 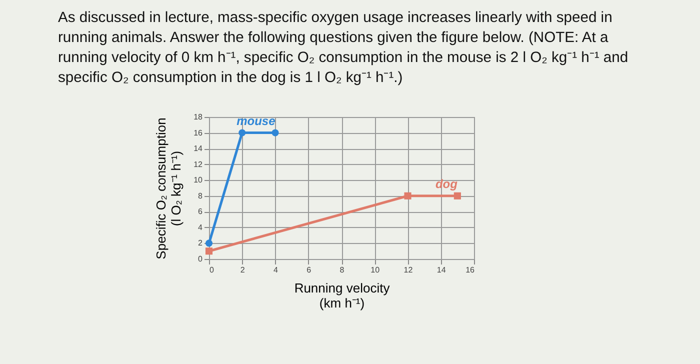 I want to click on y-tick-label: 0, so click(x=201, y=259).